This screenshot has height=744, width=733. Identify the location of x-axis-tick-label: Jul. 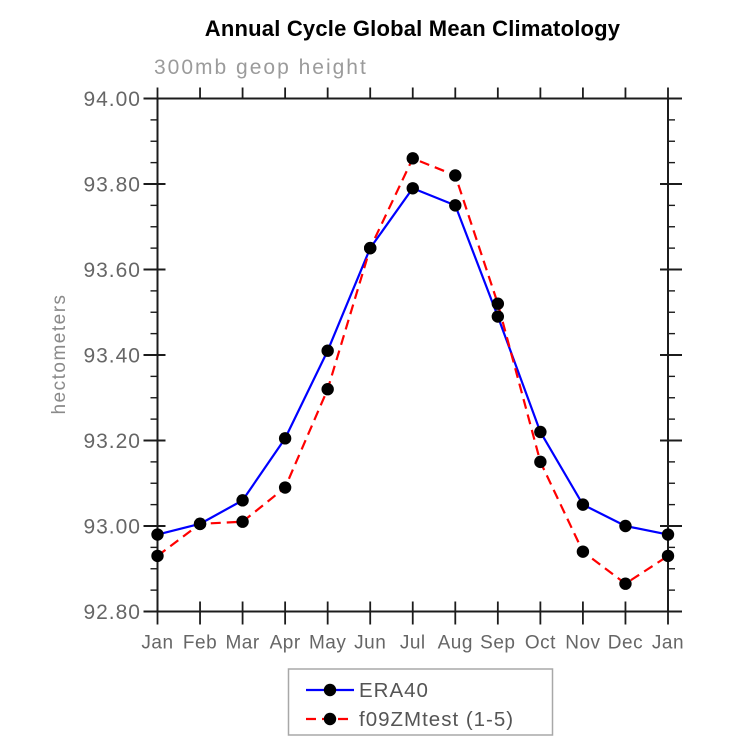
(413, 643).